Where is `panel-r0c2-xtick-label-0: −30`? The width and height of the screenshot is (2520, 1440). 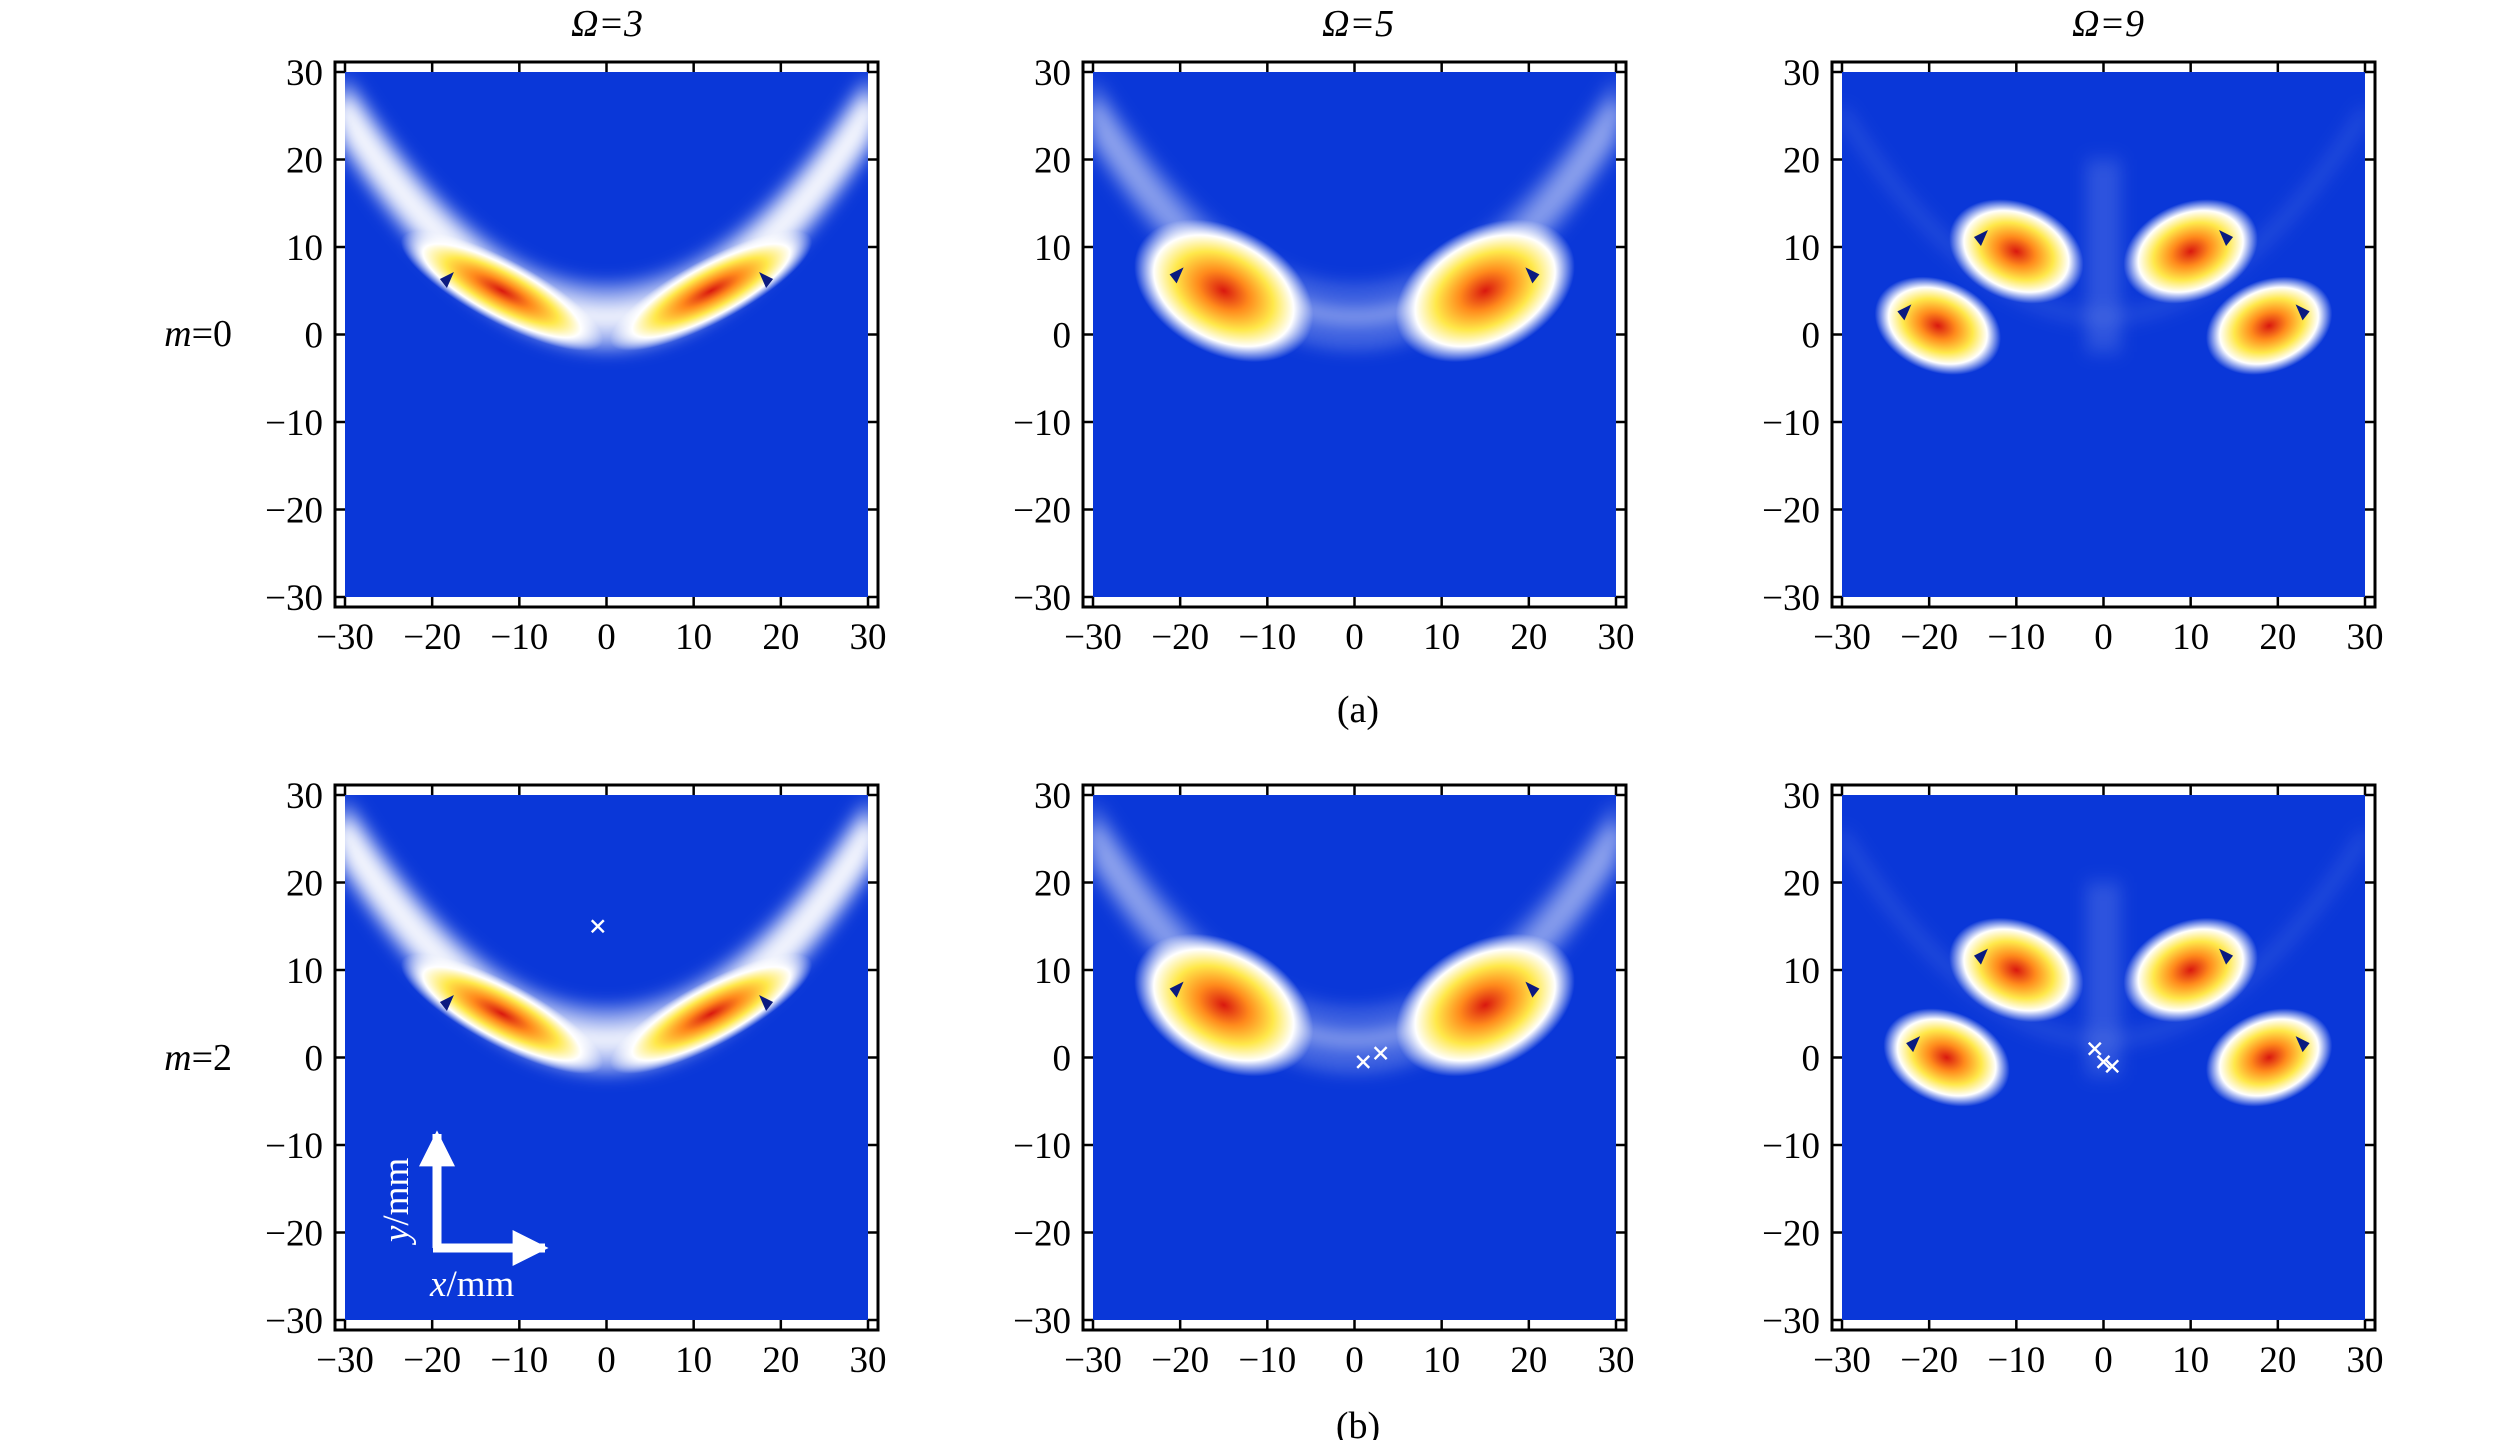
panel-r0c2-xtick-label-0: −30 is located at coordinates (1842, 637).